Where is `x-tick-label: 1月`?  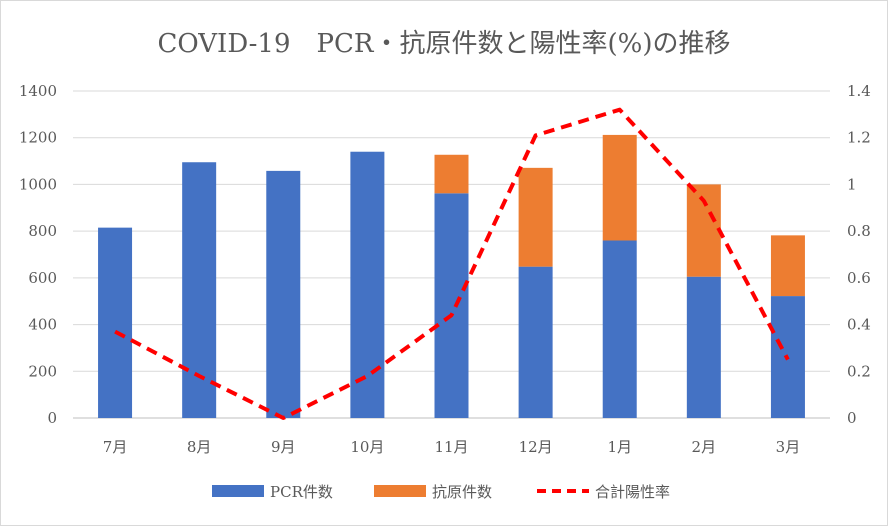
x-tick-label: 1月 is located at coordinates (619, 447).